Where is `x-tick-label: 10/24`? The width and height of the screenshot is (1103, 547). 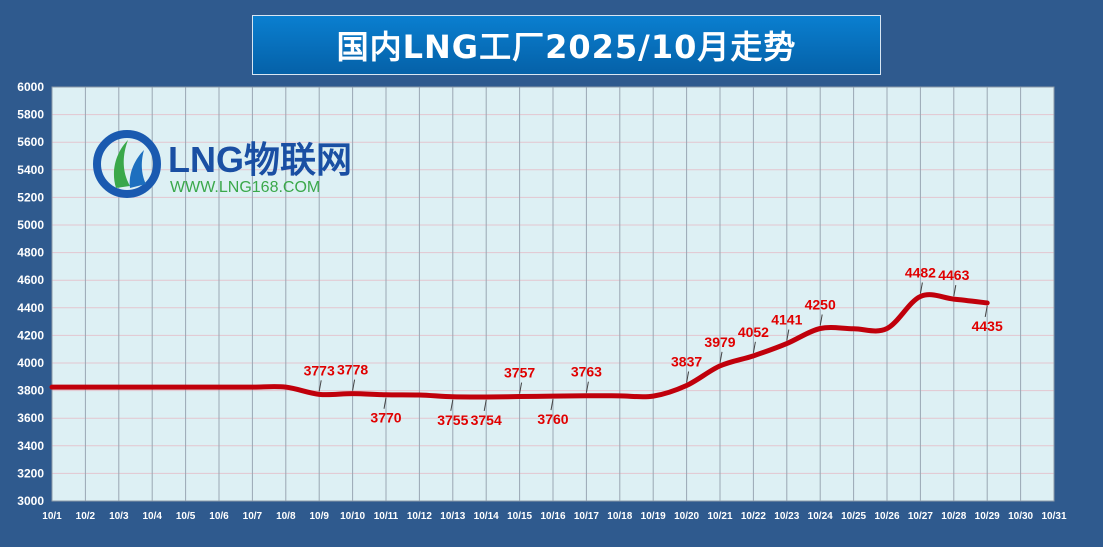 x-tick-label: 10/24 is located at coordinates (820, 516).